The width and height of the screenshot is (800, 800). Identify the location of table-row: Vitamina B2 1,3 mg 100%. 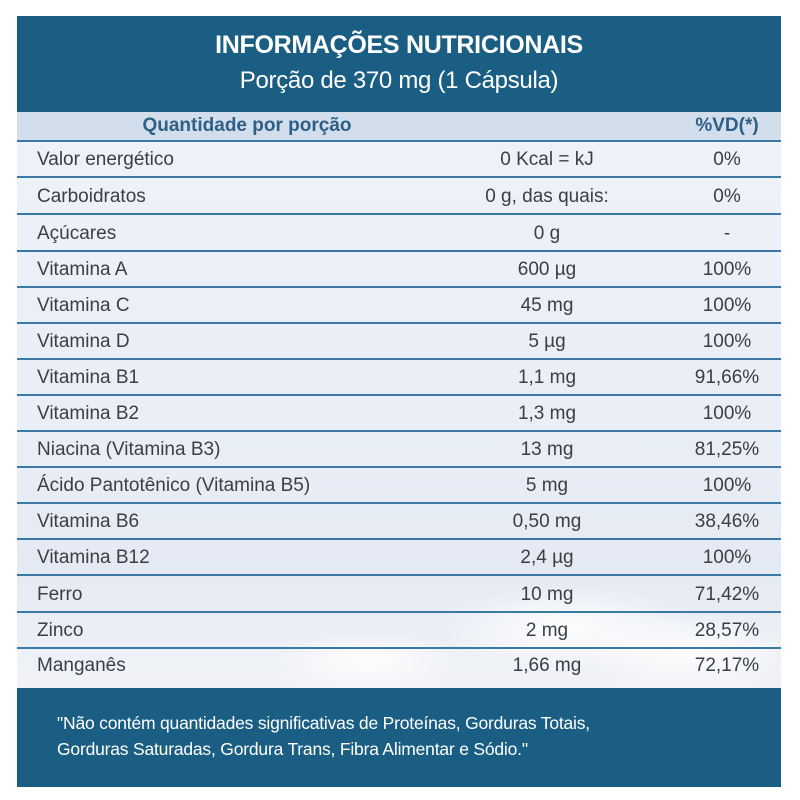
(399, 415).